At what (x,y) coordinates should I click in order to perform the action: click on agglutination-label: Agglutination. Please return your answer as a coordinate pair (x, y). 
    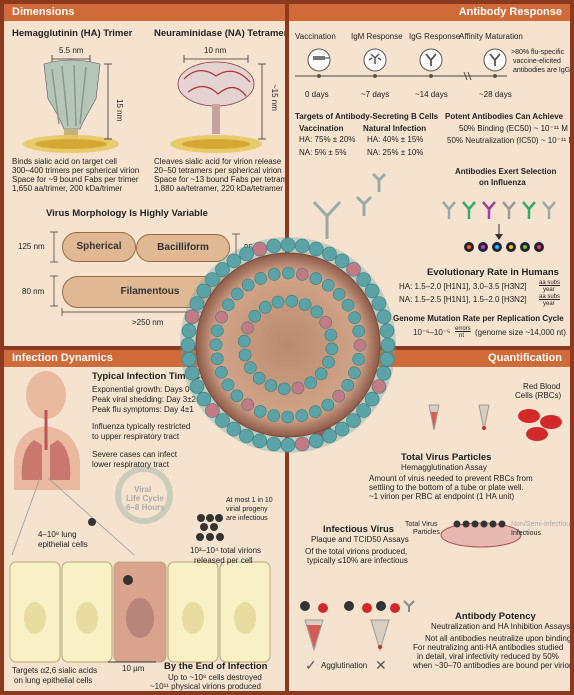
    Looking at the image, I should click on (344, 665).